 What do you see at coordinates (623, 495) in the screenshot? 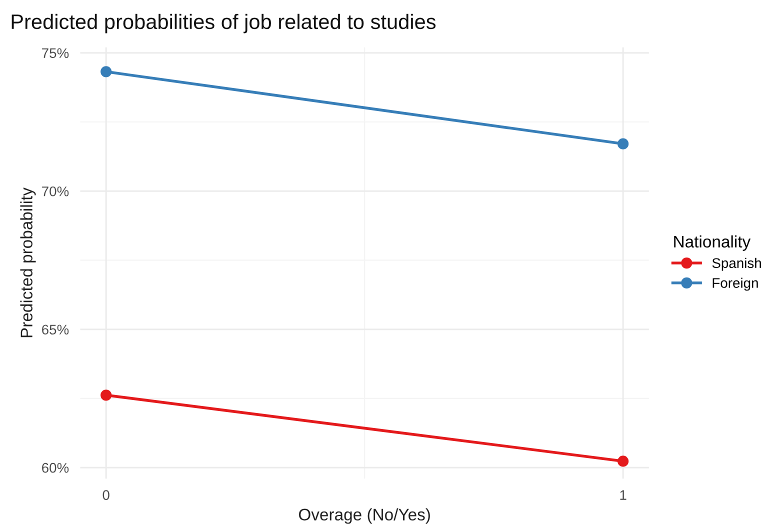
I see `x-tick-label: 1` at bounding box center [623, 495].